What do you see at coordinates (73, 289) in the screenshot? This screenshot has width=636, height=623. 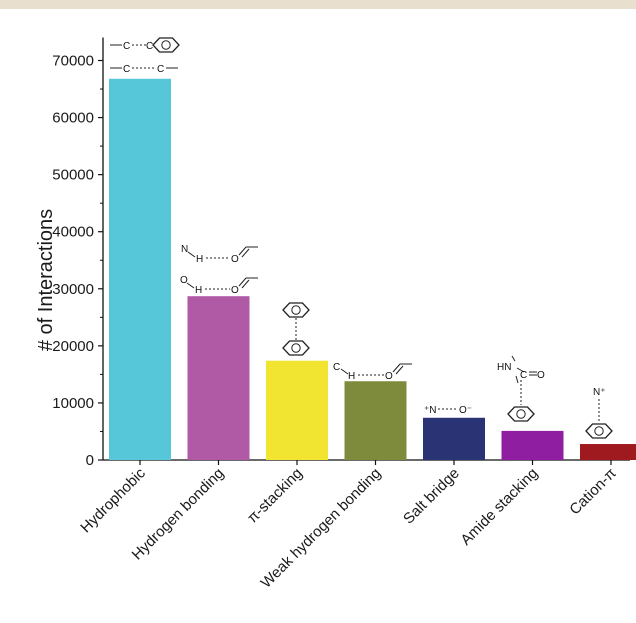 I see `y-tick-label: 30000` at bounding box center [73, 289].